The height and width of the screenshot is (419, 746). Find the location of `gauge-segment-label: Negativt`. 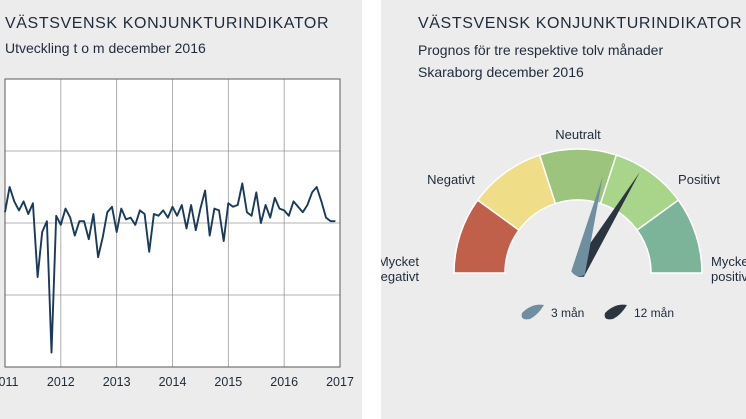

gauge-segment-label: Negativt is located at coordinates (451, 179).